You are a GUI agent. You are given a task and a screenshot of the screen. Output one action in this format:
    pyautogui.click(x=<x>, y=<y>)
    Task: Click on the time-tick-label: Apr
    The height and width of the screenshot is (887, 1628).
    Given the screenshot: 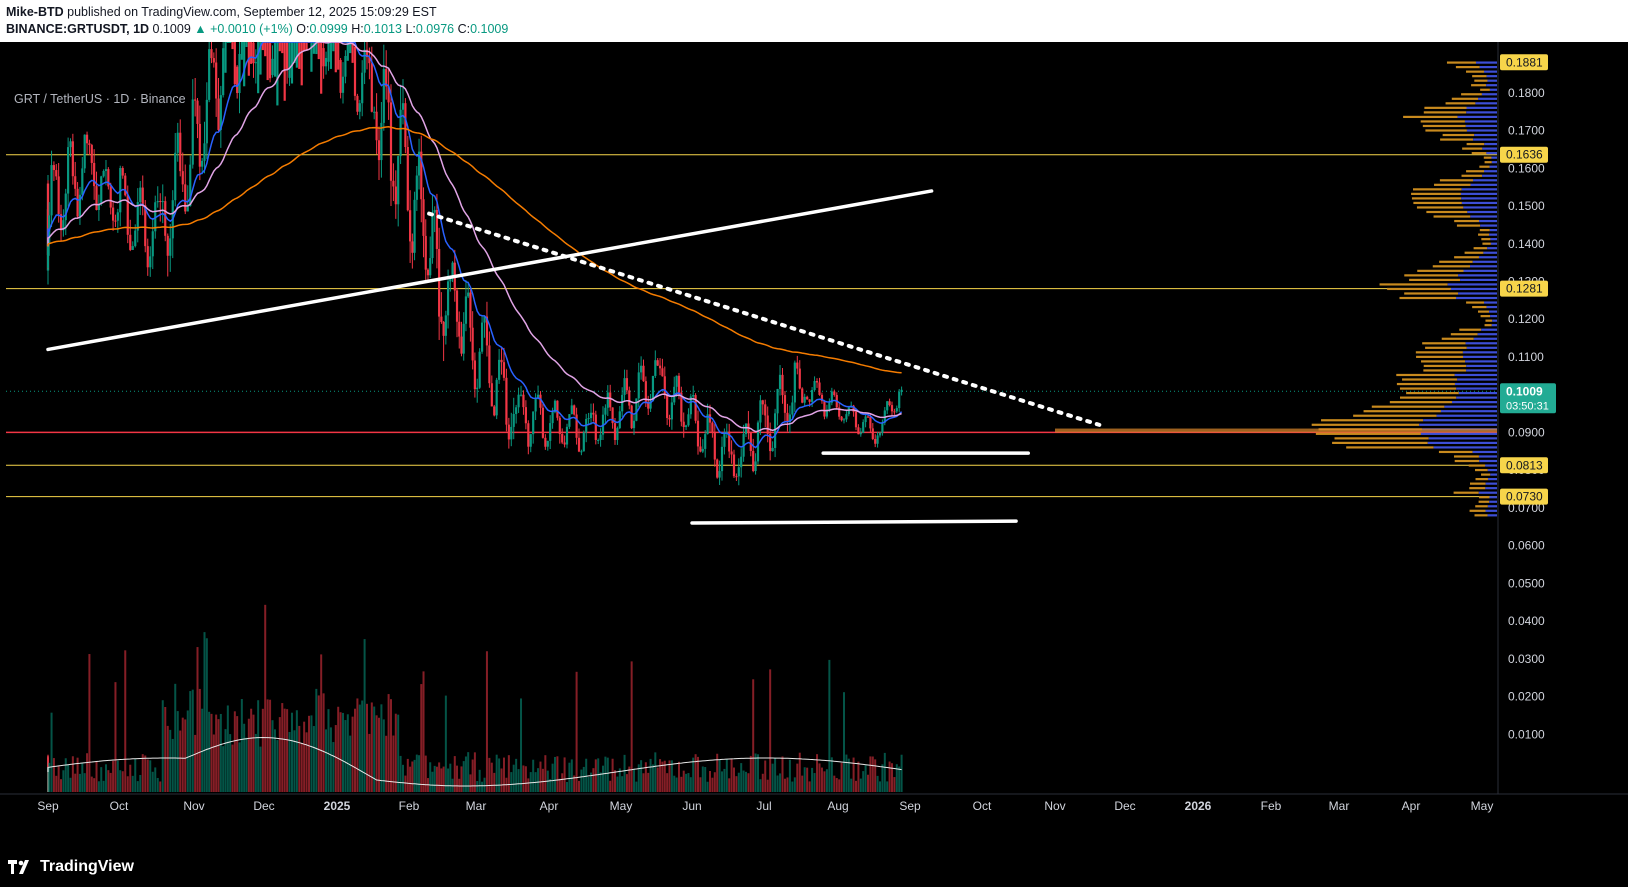 What is the action you would take?
    pyautogui.click(x=549, y=806)
    